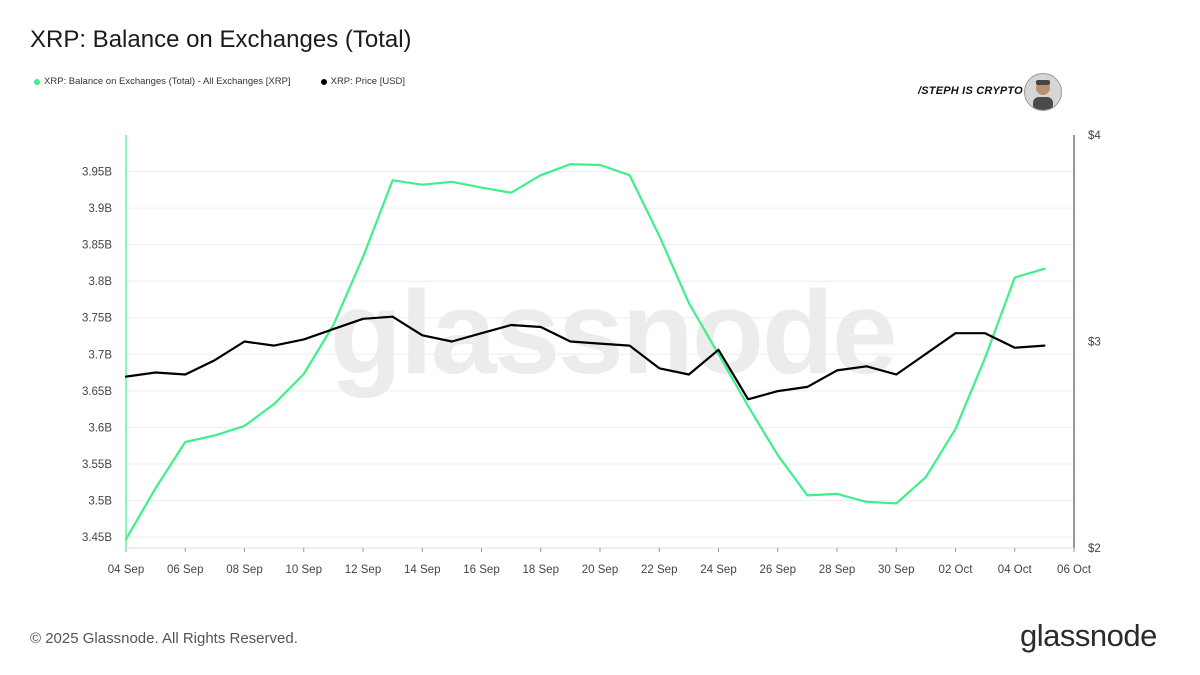  What do you see at coordinates (778, 570) in the screenshot?
I see `x-tick-label: 26 Sep` at bounding box center [778, 570].